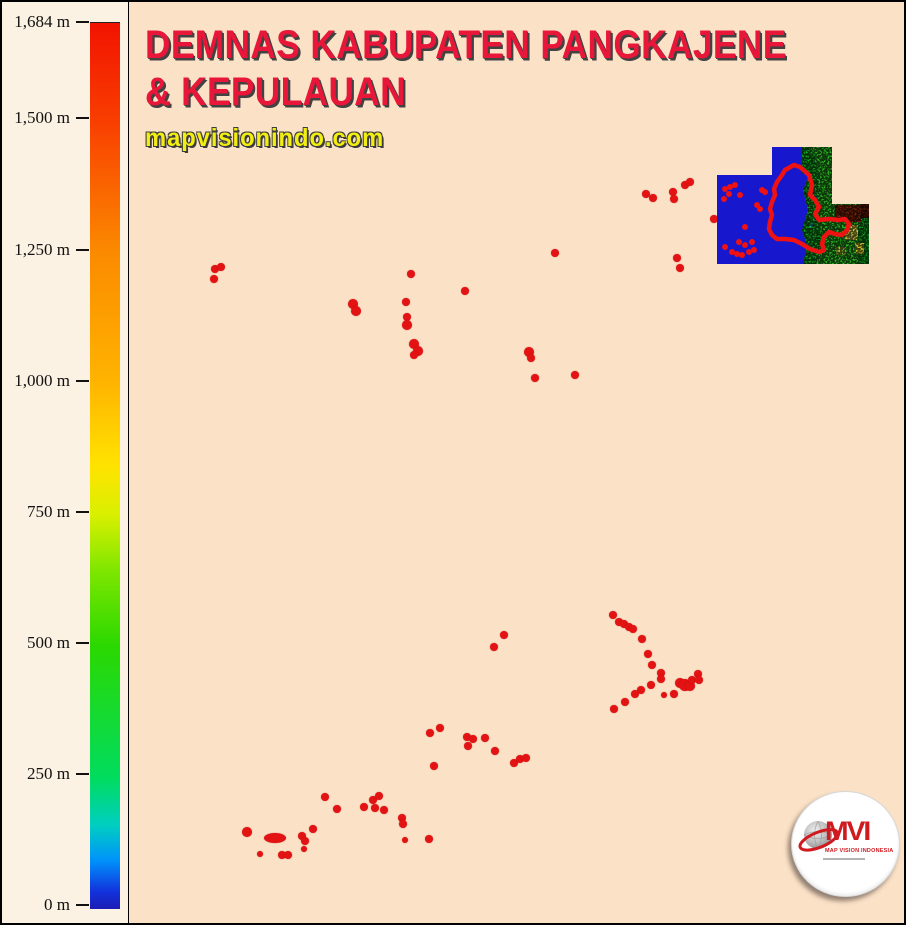 The width and height of the screenshot is (906, 925). I want to click on map-title-line1: DEMNAS KABUPATEN PANGKAJENE, so click(466, 45).